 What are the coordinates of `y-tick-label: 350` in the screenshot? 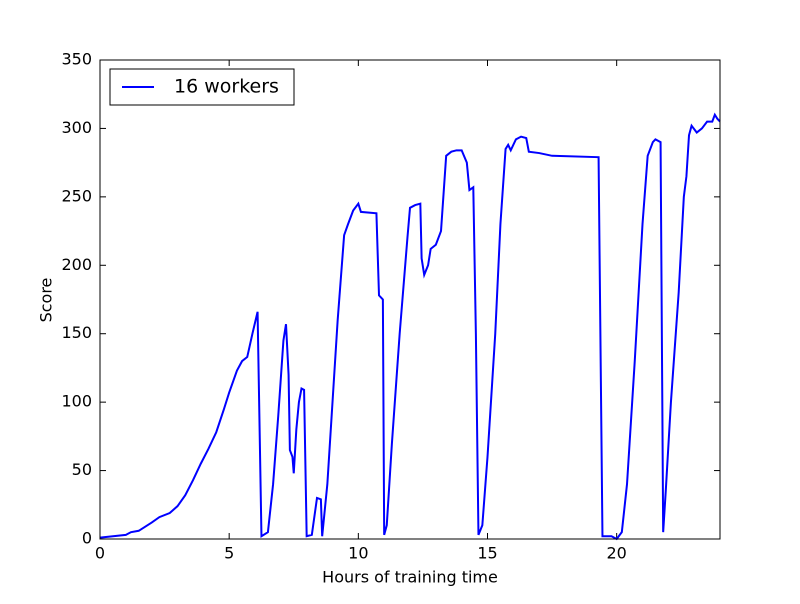 It's located at (76, 59).